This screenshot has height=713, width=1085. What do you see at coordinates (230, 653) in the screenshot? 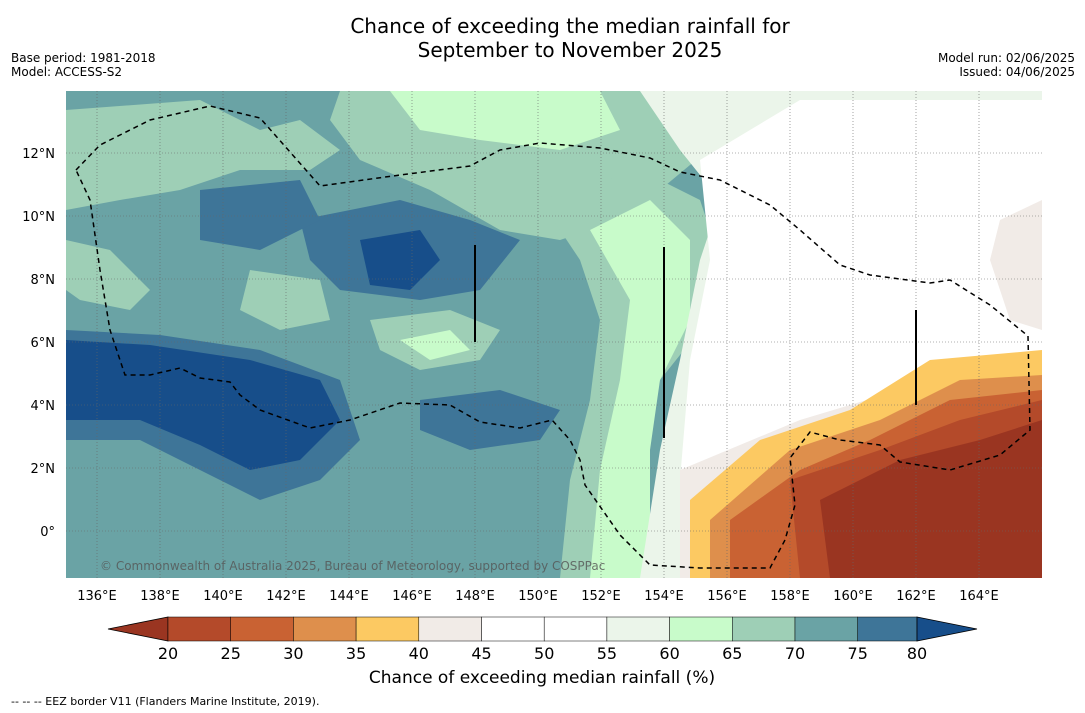
I see `colorbar-tick: 25` at bounding box center [230, 653].